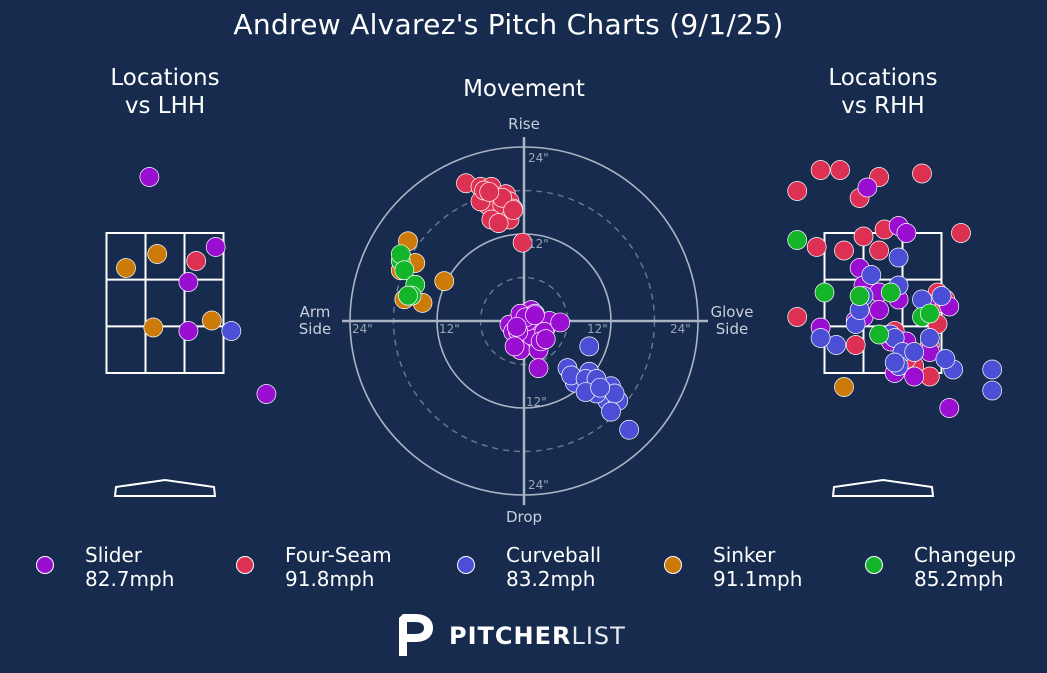 This screenshot has width=1047, height=673. What do you see at coordinates (551, 579) in the screenshot?
I see `legend-pitch-velo: 83.2mph` at bounding box center [551, 579].